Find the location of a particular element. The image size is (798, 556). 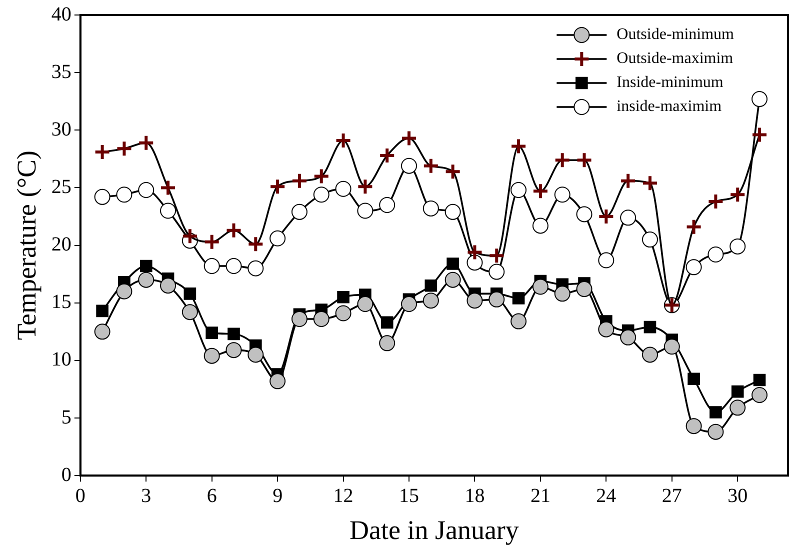

y-tick-label: 20 is located at coordinates (61, 245).